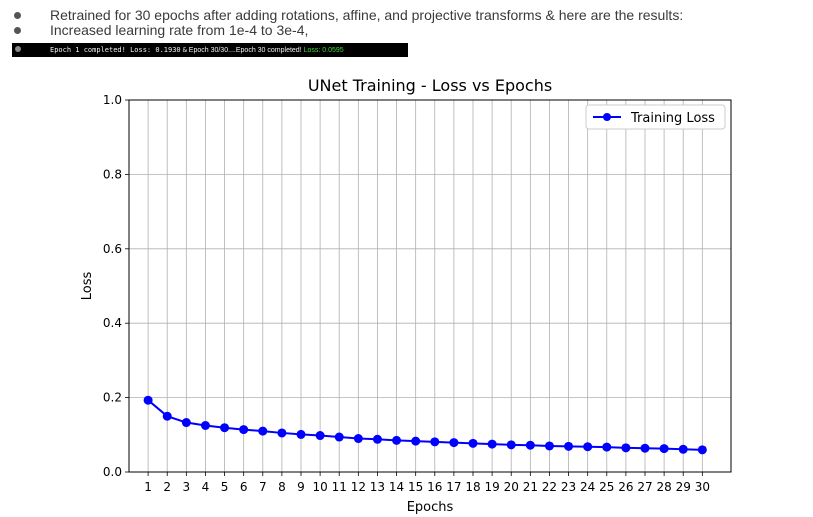 This screenshot has height=517, width=813. I want to click on x-tick-label: 8, so click(282, 487).